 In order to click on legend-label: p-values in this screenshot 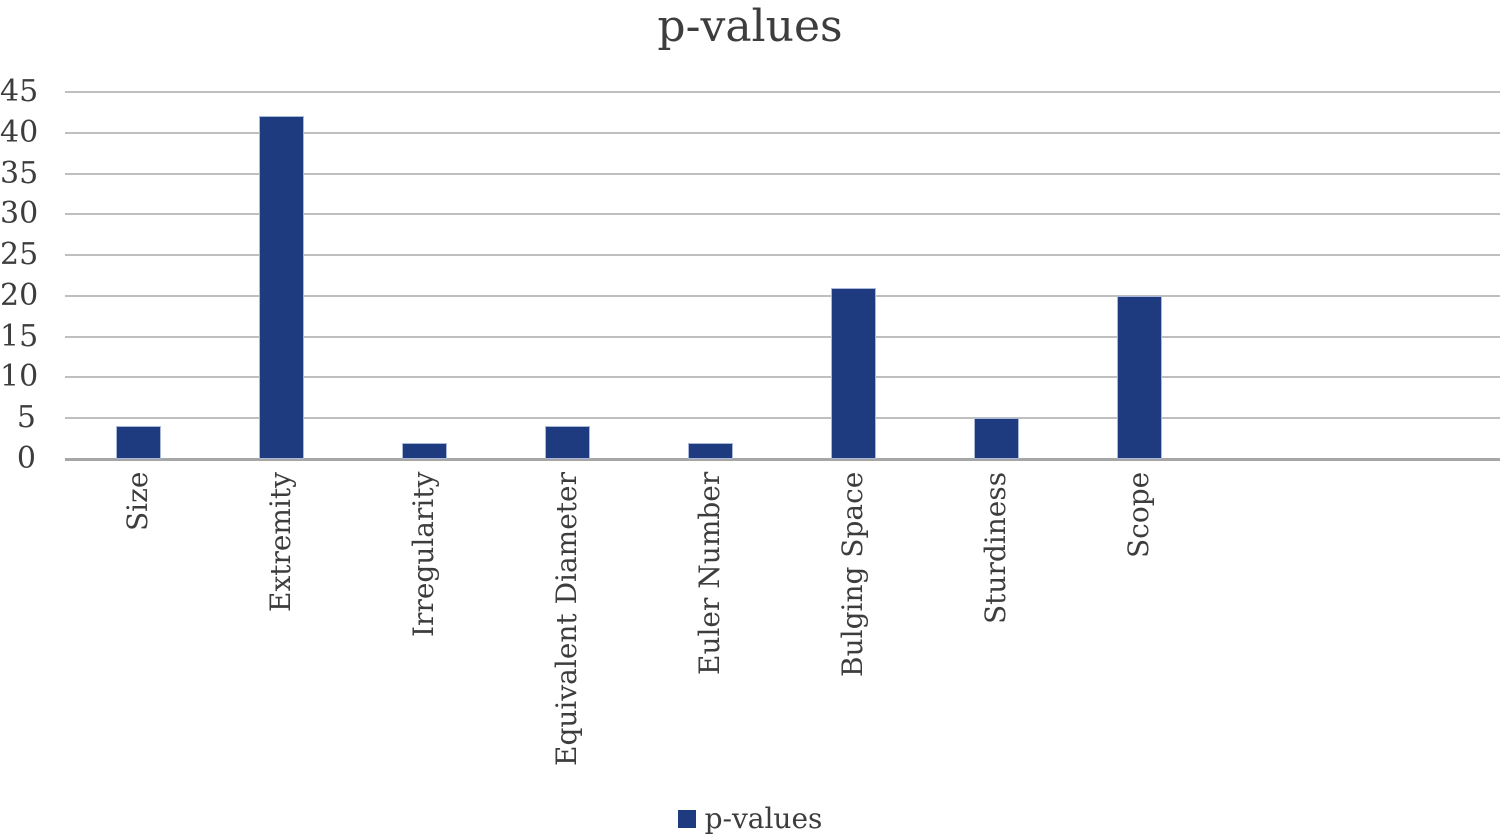, I will do `click(763, 818)`.